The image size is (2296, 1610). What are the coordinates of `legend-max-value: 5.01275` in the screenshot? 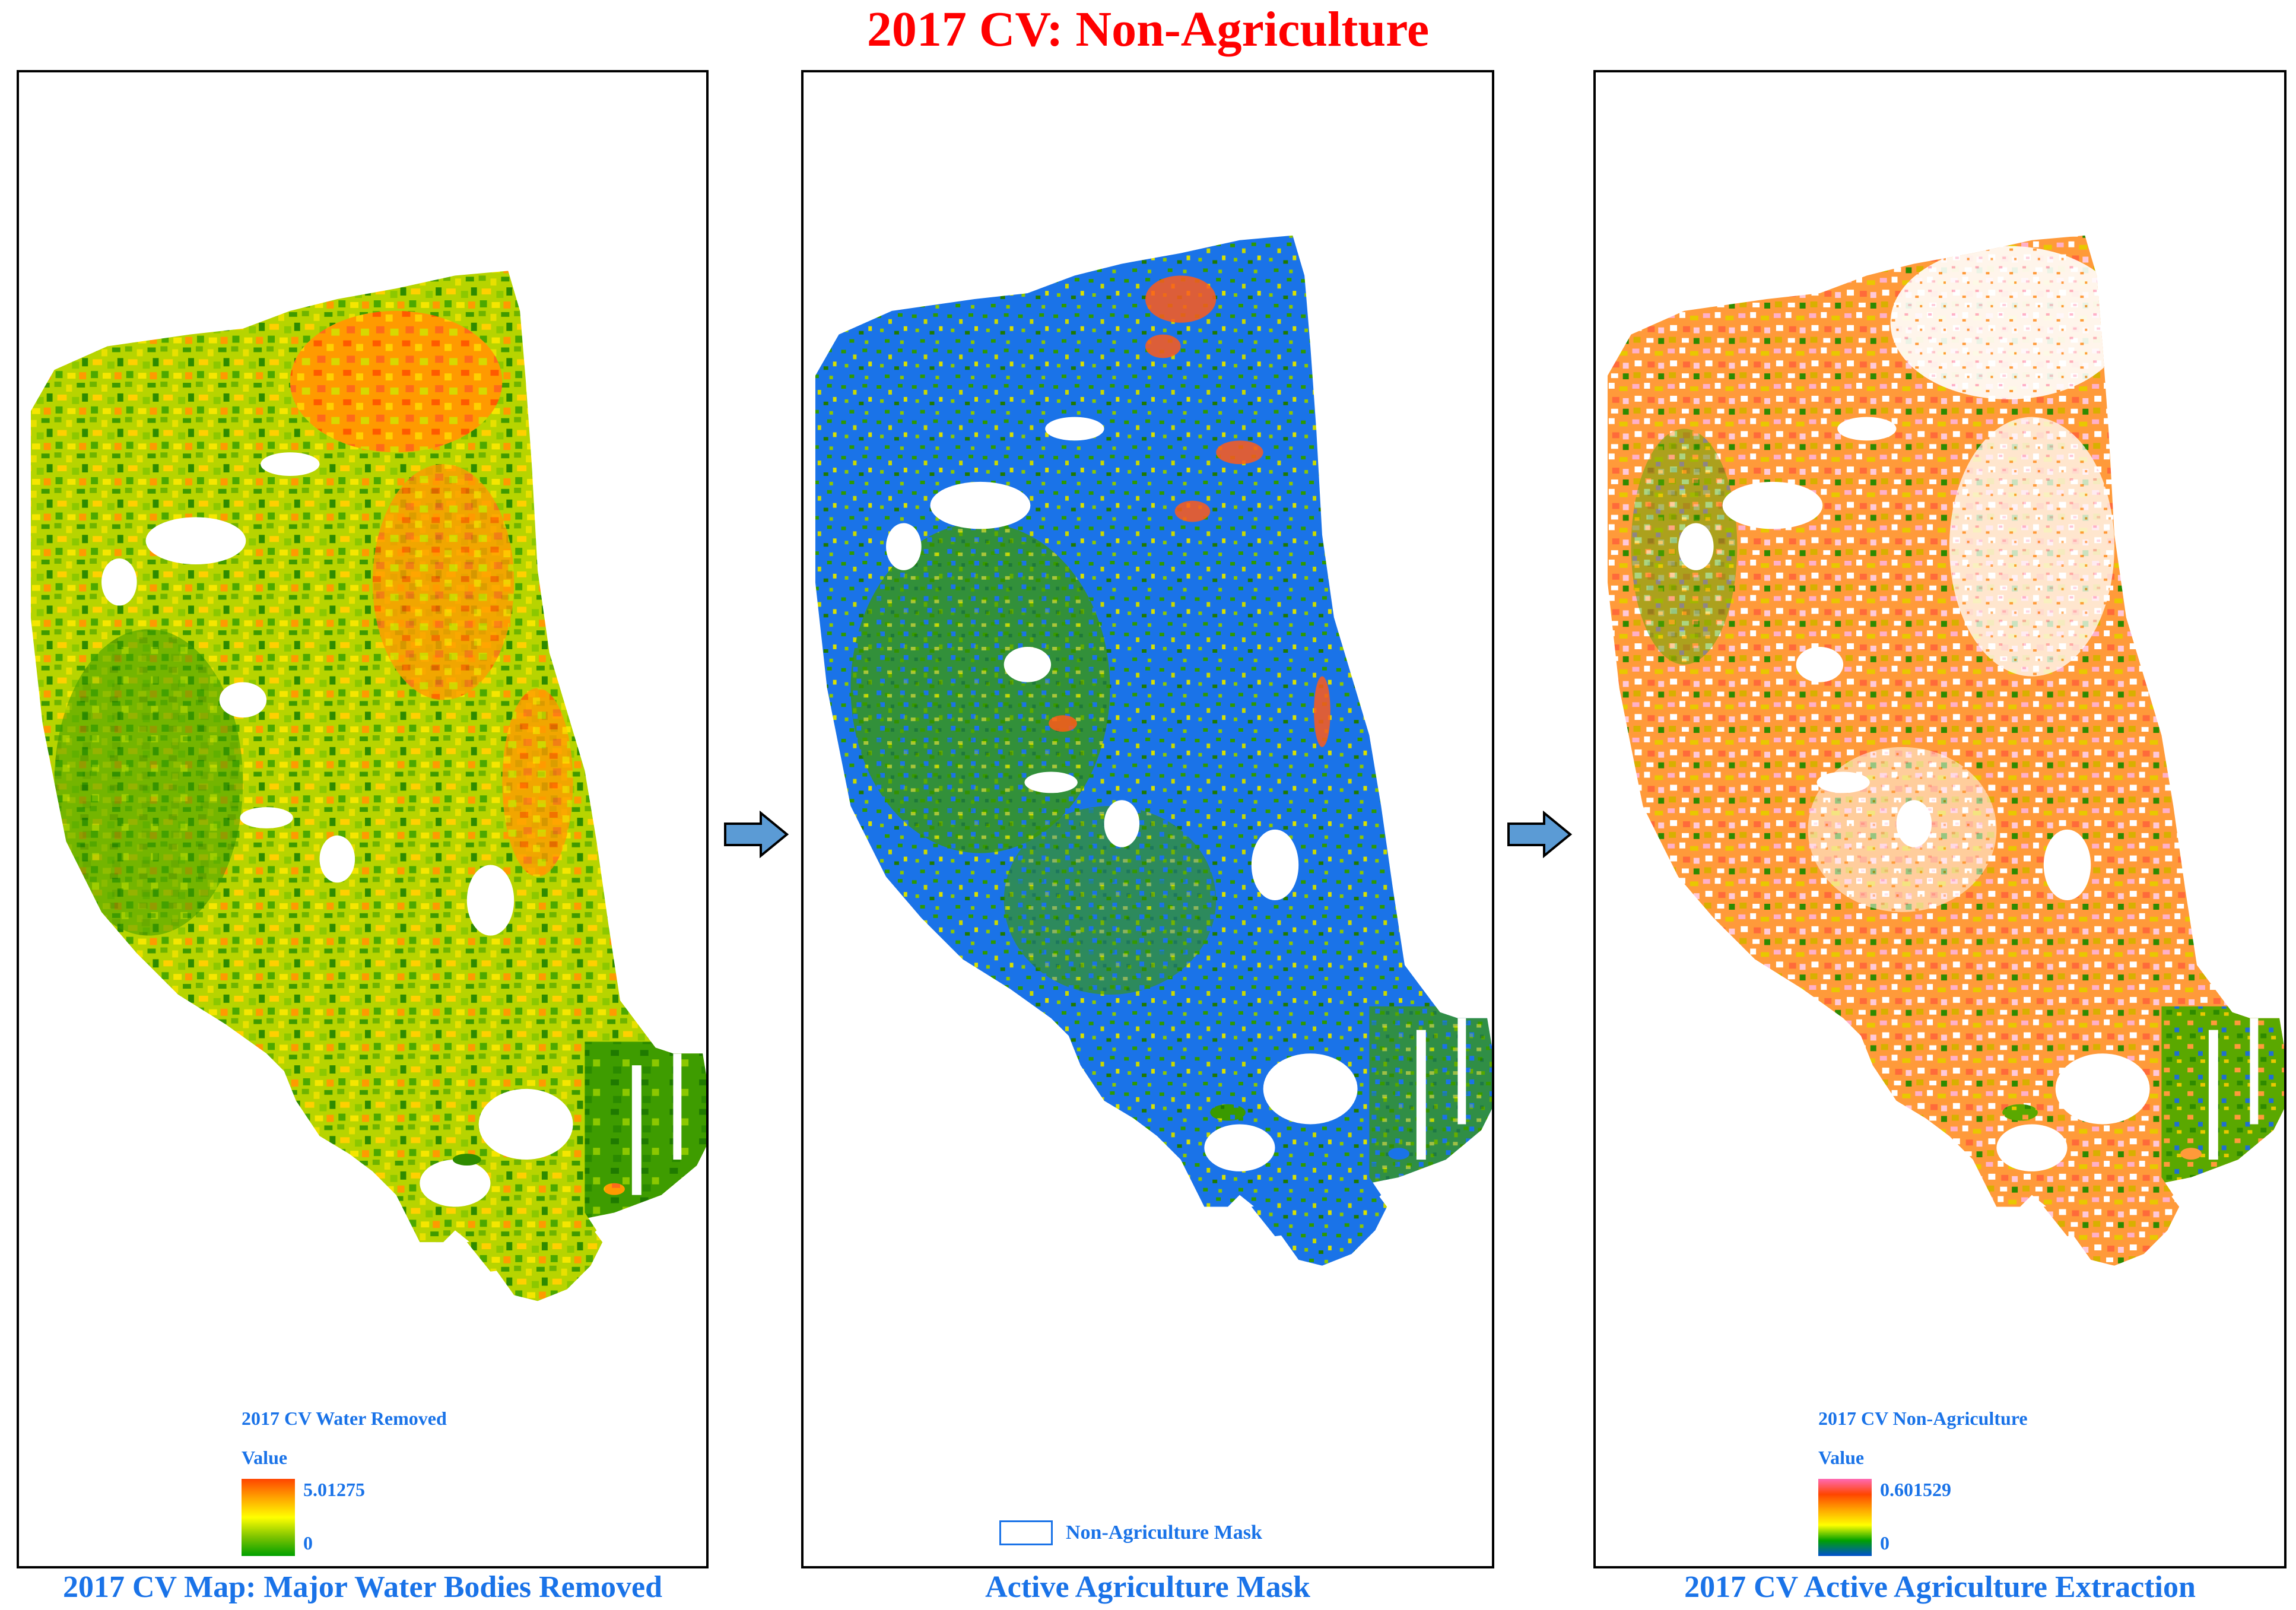 It's located at (334, 1489).